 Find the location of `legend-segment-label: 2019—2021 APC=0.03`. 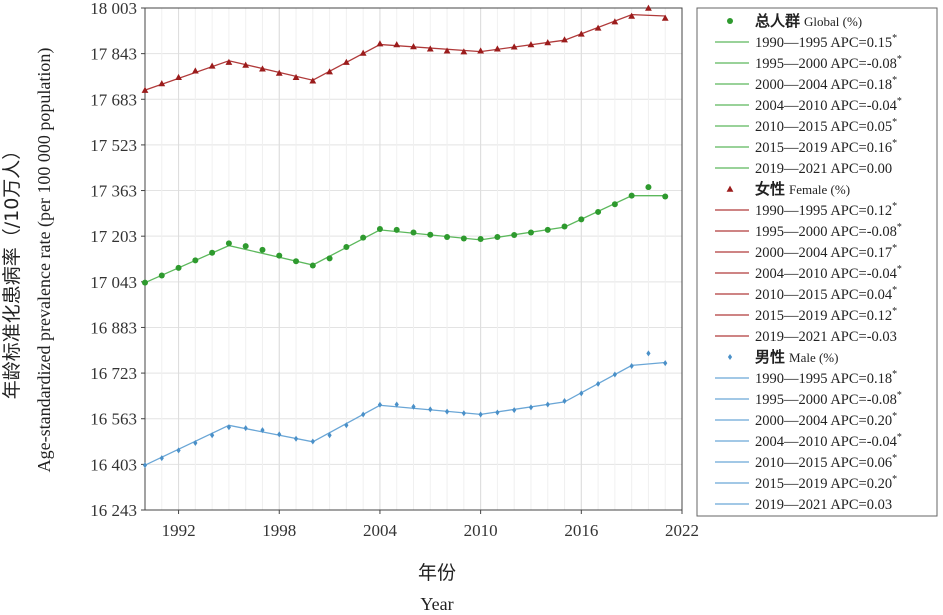

legend-segment-label: 2019—2021 APC=0.03 is located at coordinates (823, 505).